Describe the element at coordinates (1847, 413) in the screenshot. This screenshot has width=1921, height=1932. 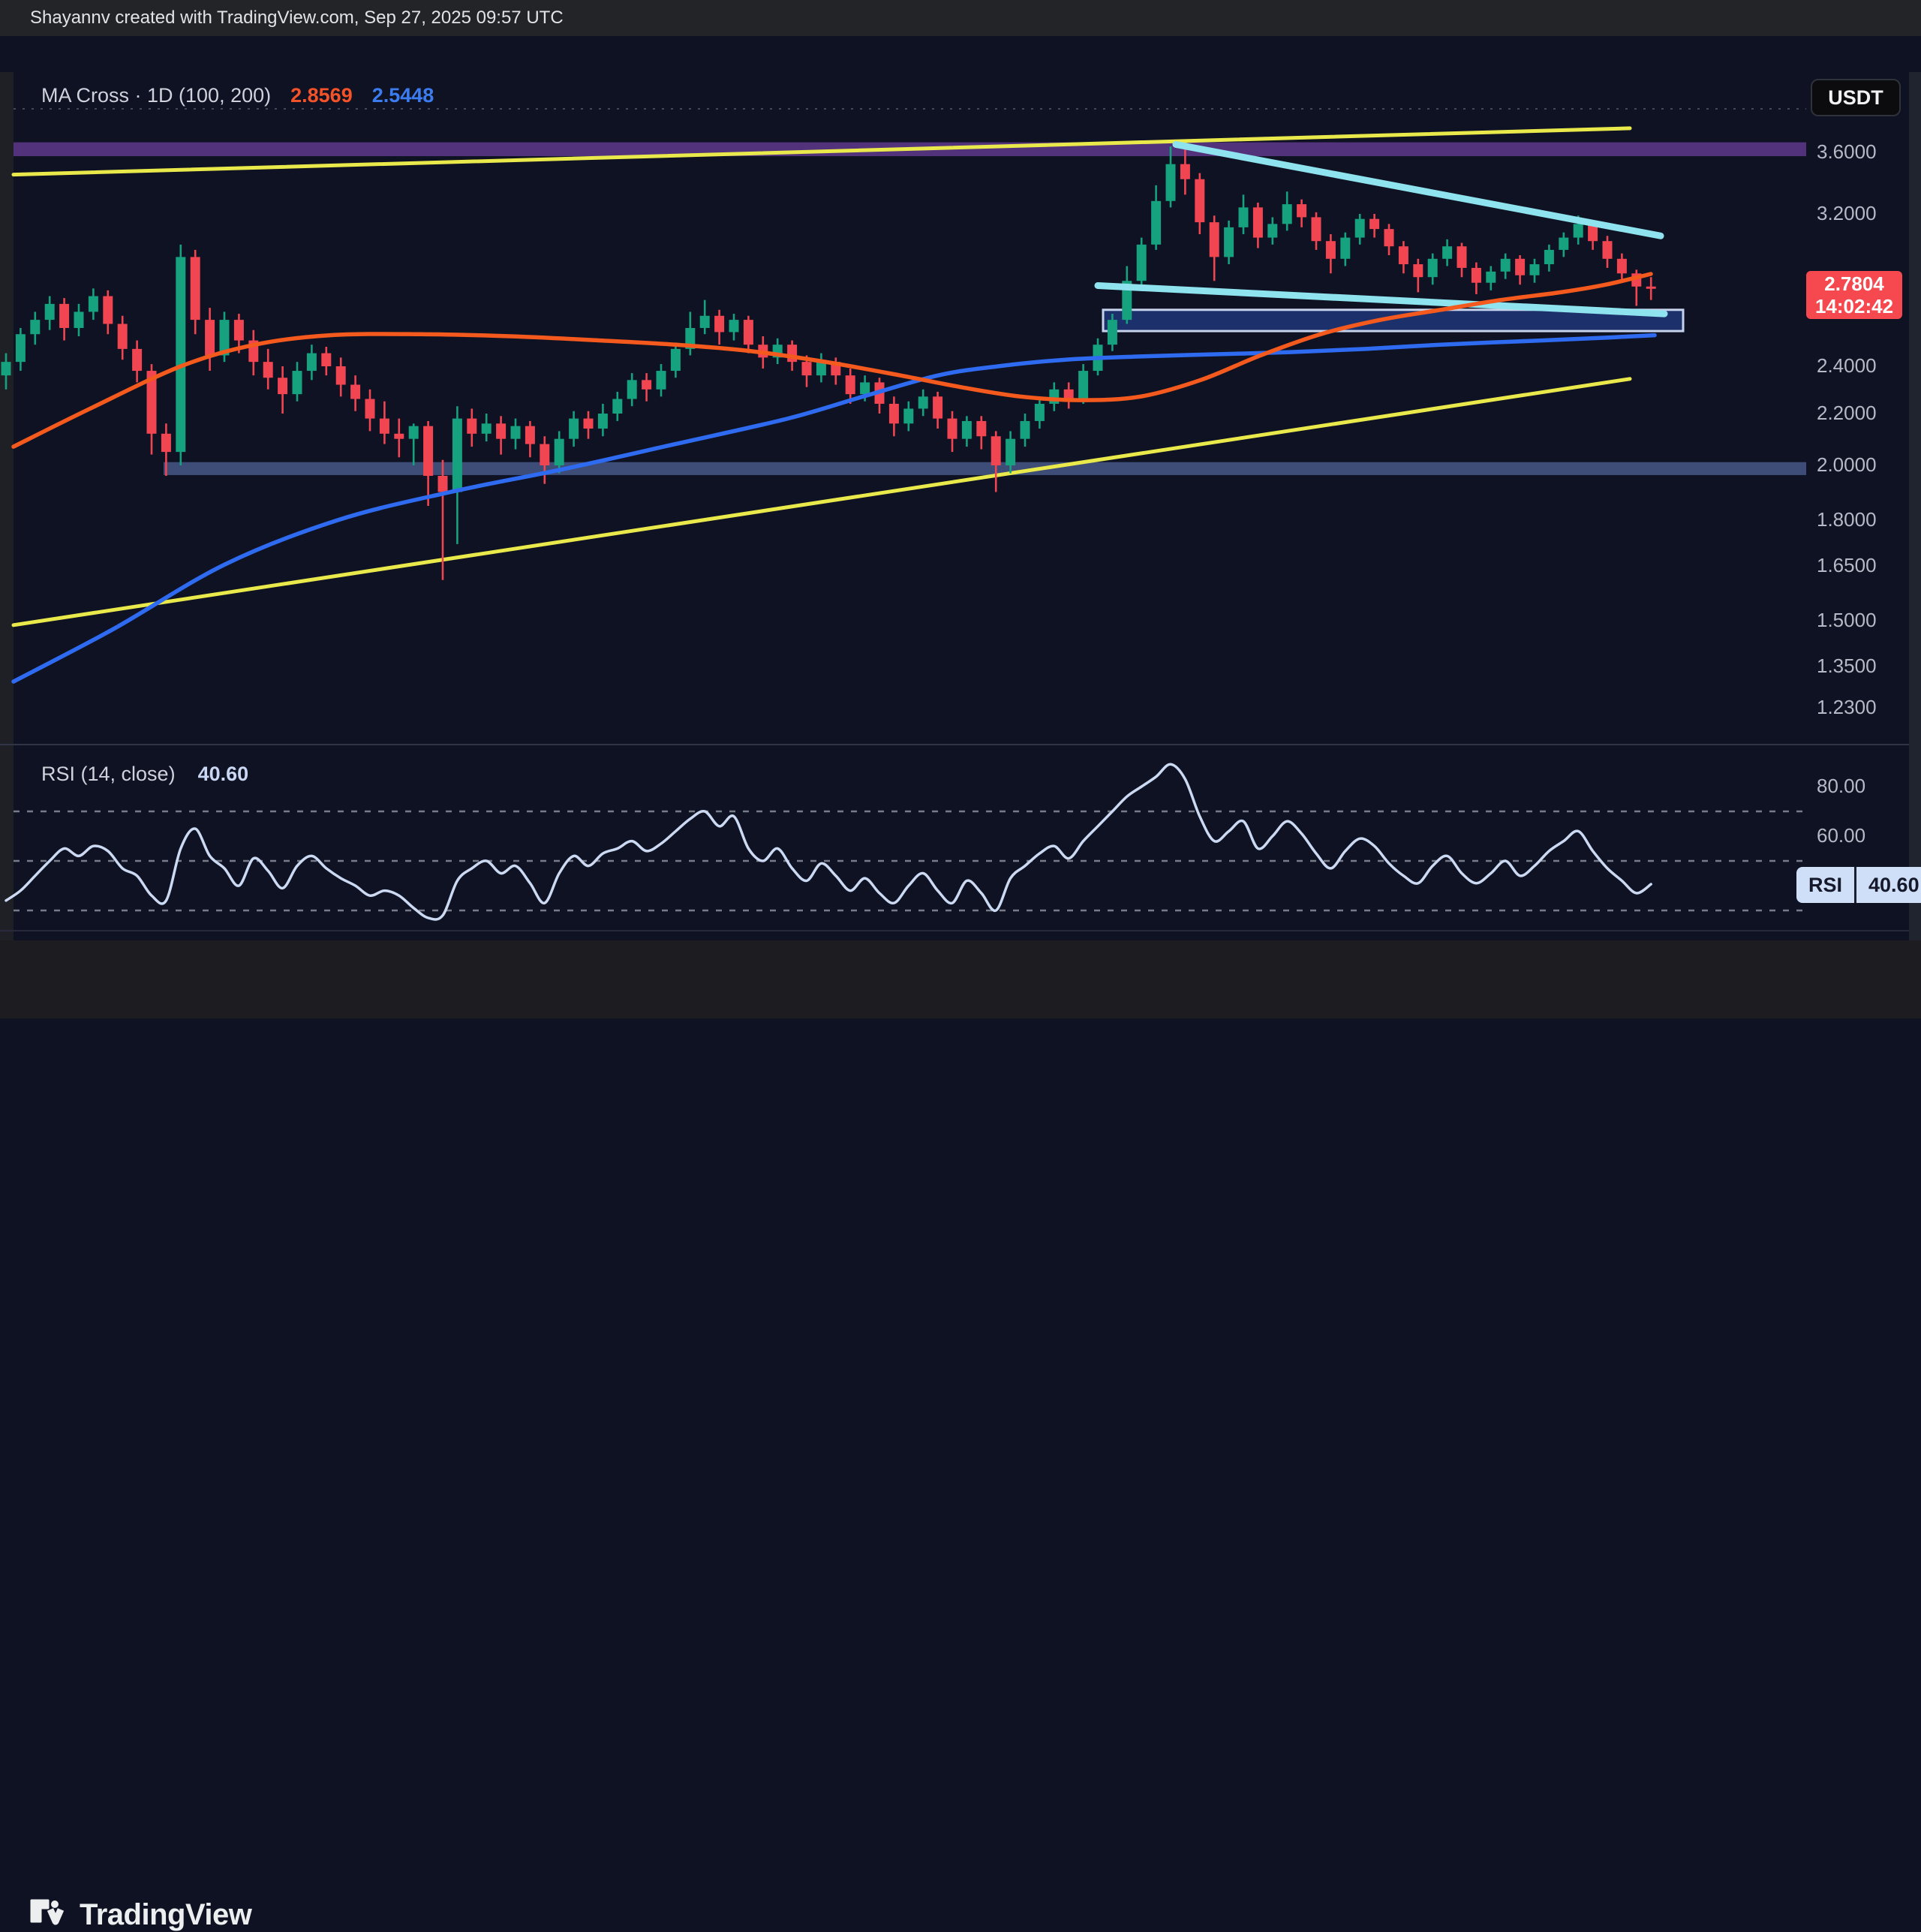
I see `price-tick-2.2000: 2.2000` at that location.